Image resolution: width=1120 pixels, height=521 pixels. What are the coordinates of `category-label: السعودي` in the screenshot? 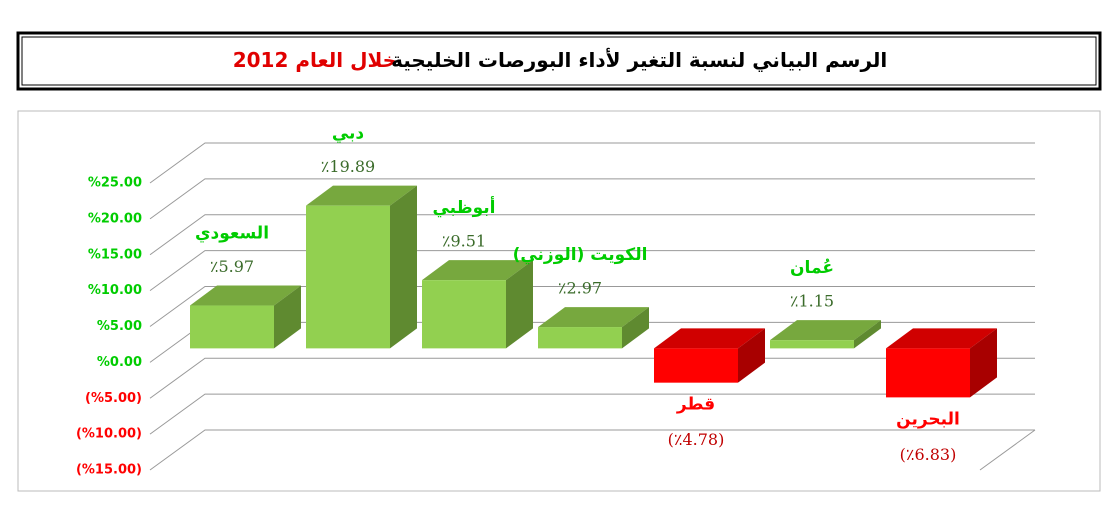 It's located at (232, 234).